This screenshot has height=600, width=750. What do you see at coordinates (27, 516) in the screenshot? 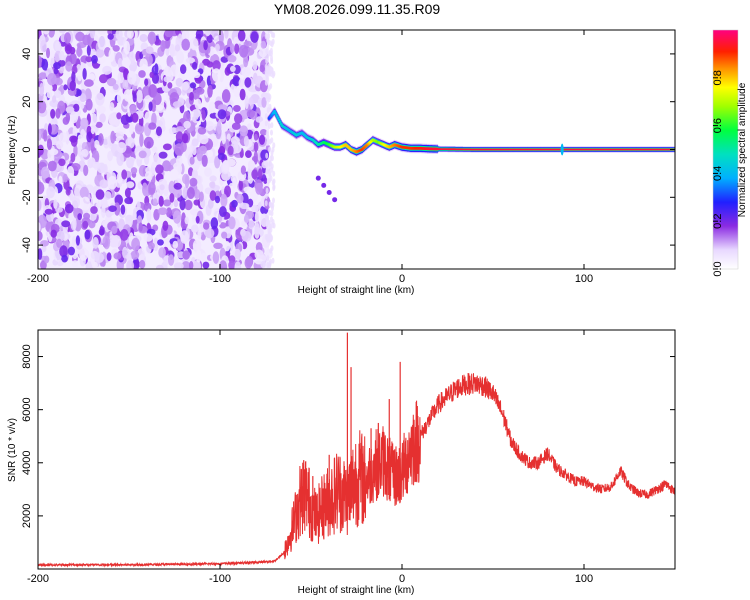
I see `snr-y-tick-label: 2000` at bounding box center [27, 516].